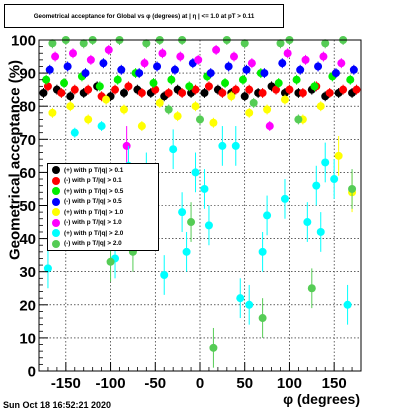 This screenshot has width=400, height=414. I want to click on legend-marker, so click(56, 180).